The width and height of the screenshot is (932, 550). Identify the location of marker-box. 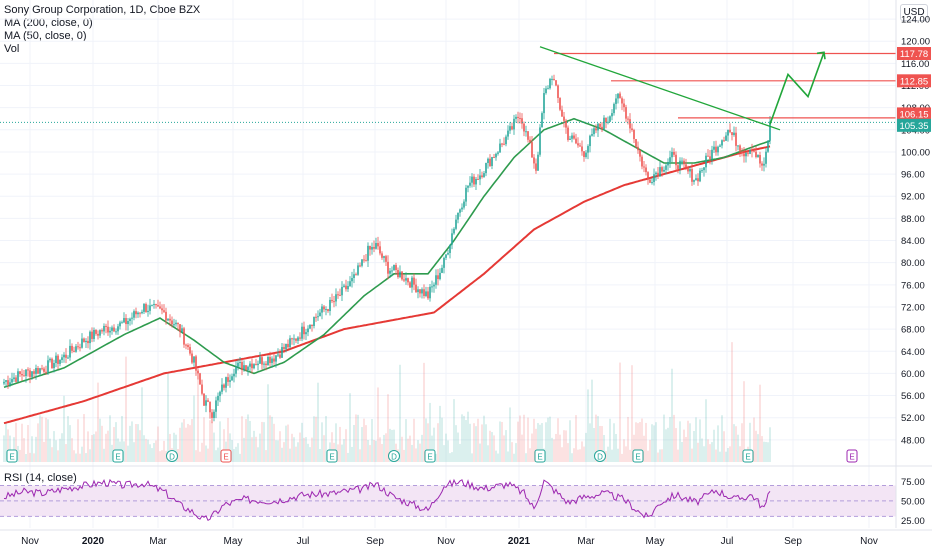
(226, 456).